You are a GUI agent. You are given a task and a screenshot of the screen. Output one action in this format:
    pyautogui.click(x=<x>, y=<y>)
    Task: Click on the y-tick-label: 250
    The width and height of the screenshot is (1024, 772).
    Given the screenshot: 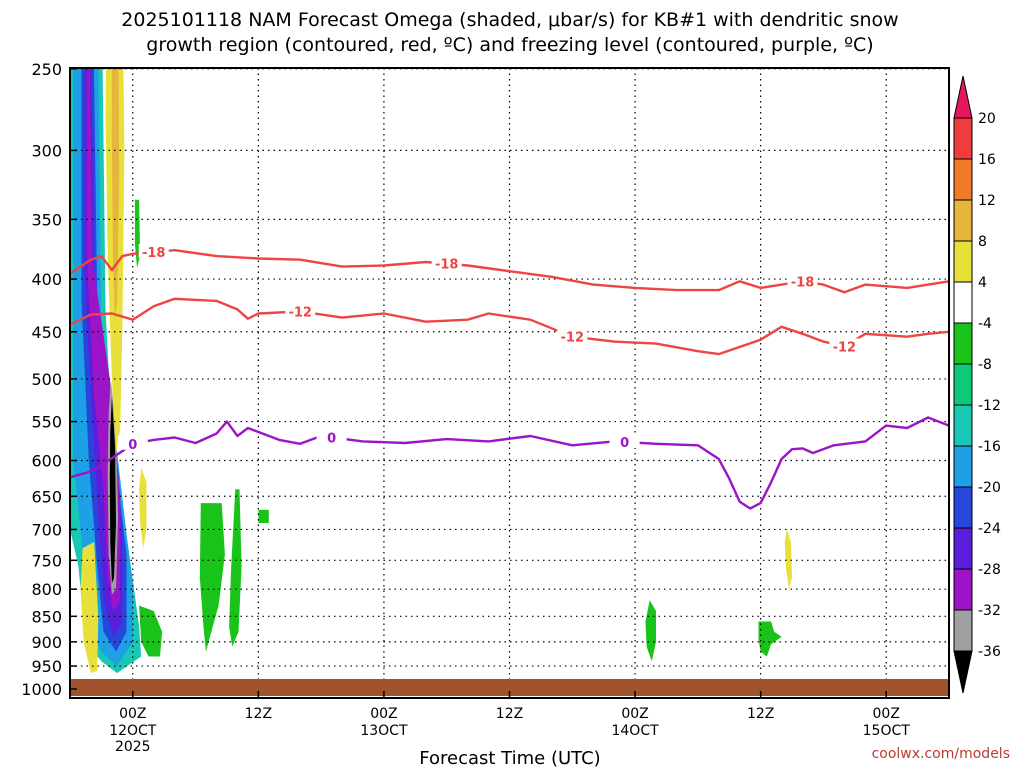 What is the action you would take?
    pyautogui.click(x=46, y=69)
    